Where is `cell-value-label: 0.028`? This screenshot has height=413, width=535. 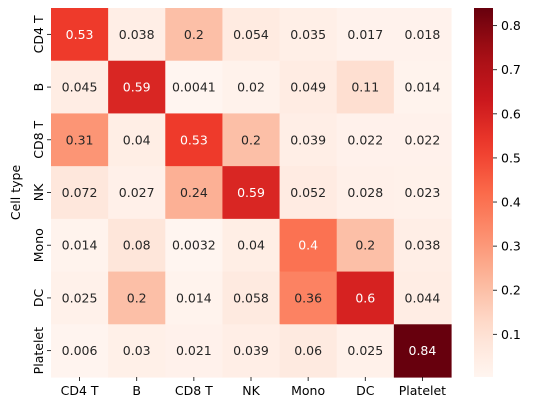
cell-value-label: 0.028 is located at coordinates (365, 192).